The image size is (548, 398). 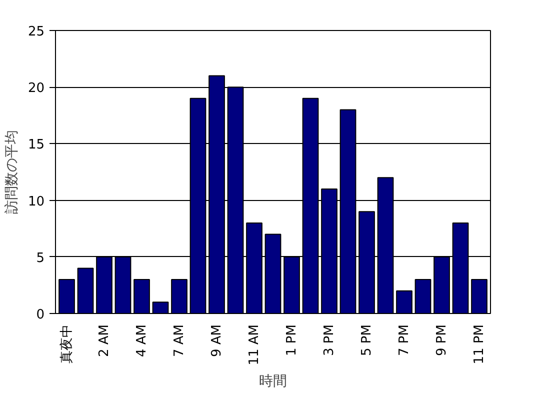 What do you see at coordinates (479, 344) in the screenshot?
I see `x-tick-label: 11 PM` at bounding box center [479, 344].